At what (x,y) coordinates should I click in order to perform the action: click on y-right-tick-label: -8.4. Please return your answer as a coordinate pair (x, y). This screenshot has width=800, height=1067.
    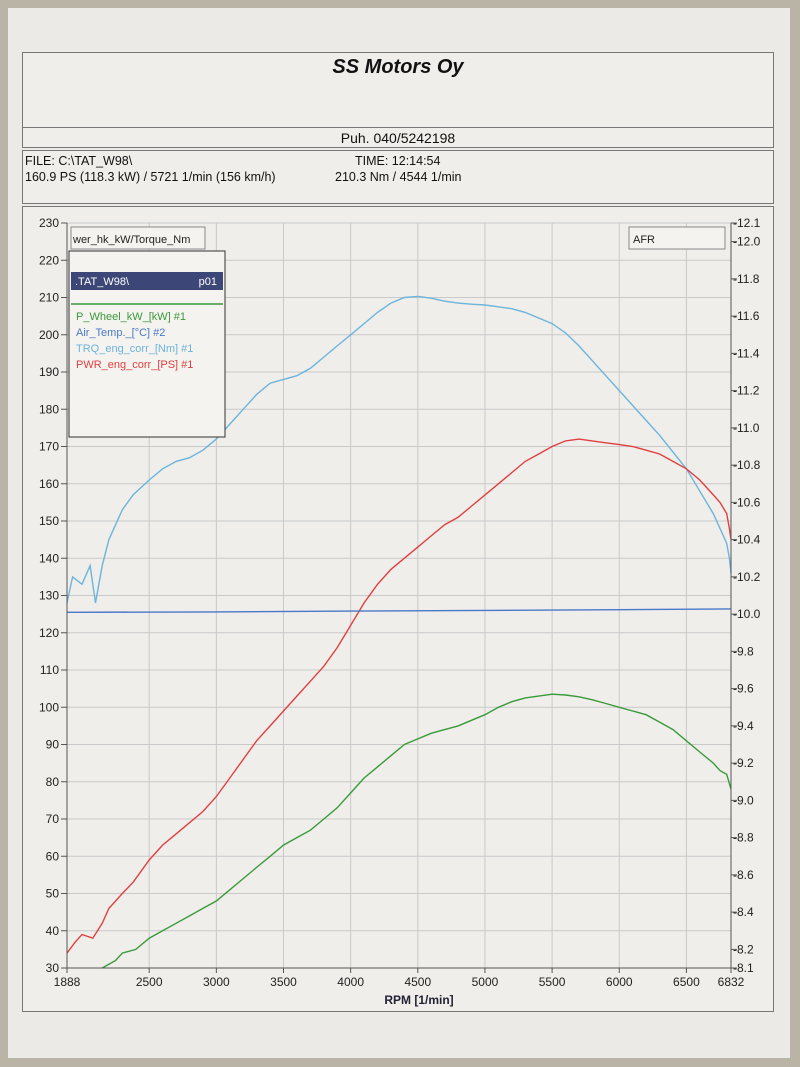
    Looking at the image, I should click on (743, 912).